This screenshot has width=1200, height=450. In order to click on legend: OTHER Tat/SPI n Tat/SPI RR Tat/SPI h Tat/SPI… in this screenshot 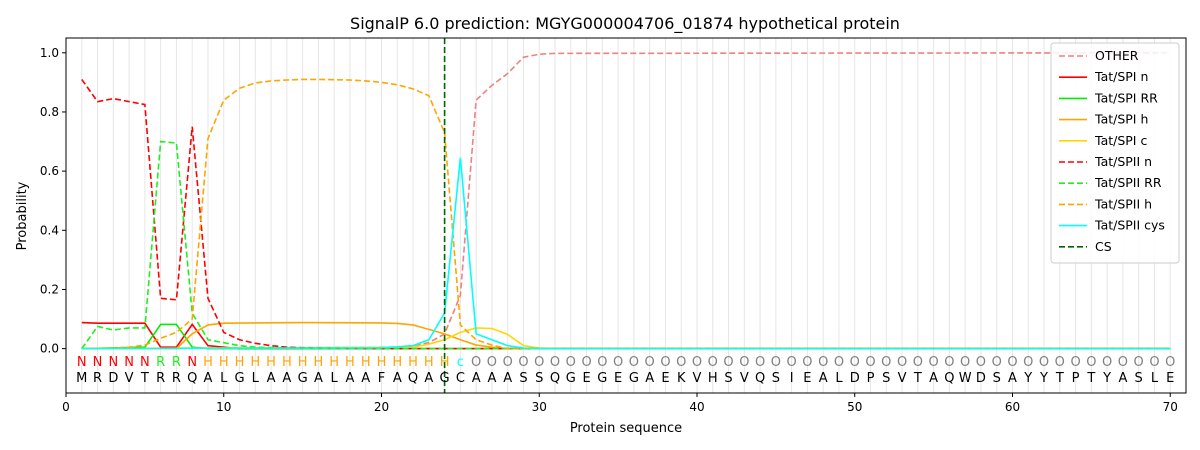, I will do `click(1115, 153)`.